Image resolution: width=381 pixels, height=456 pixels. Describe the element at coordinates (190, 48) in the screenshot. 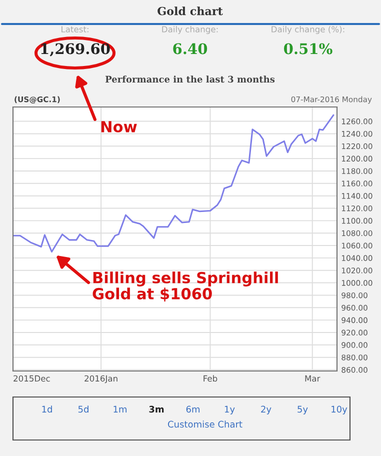

I see `text: 6.40` at that location.